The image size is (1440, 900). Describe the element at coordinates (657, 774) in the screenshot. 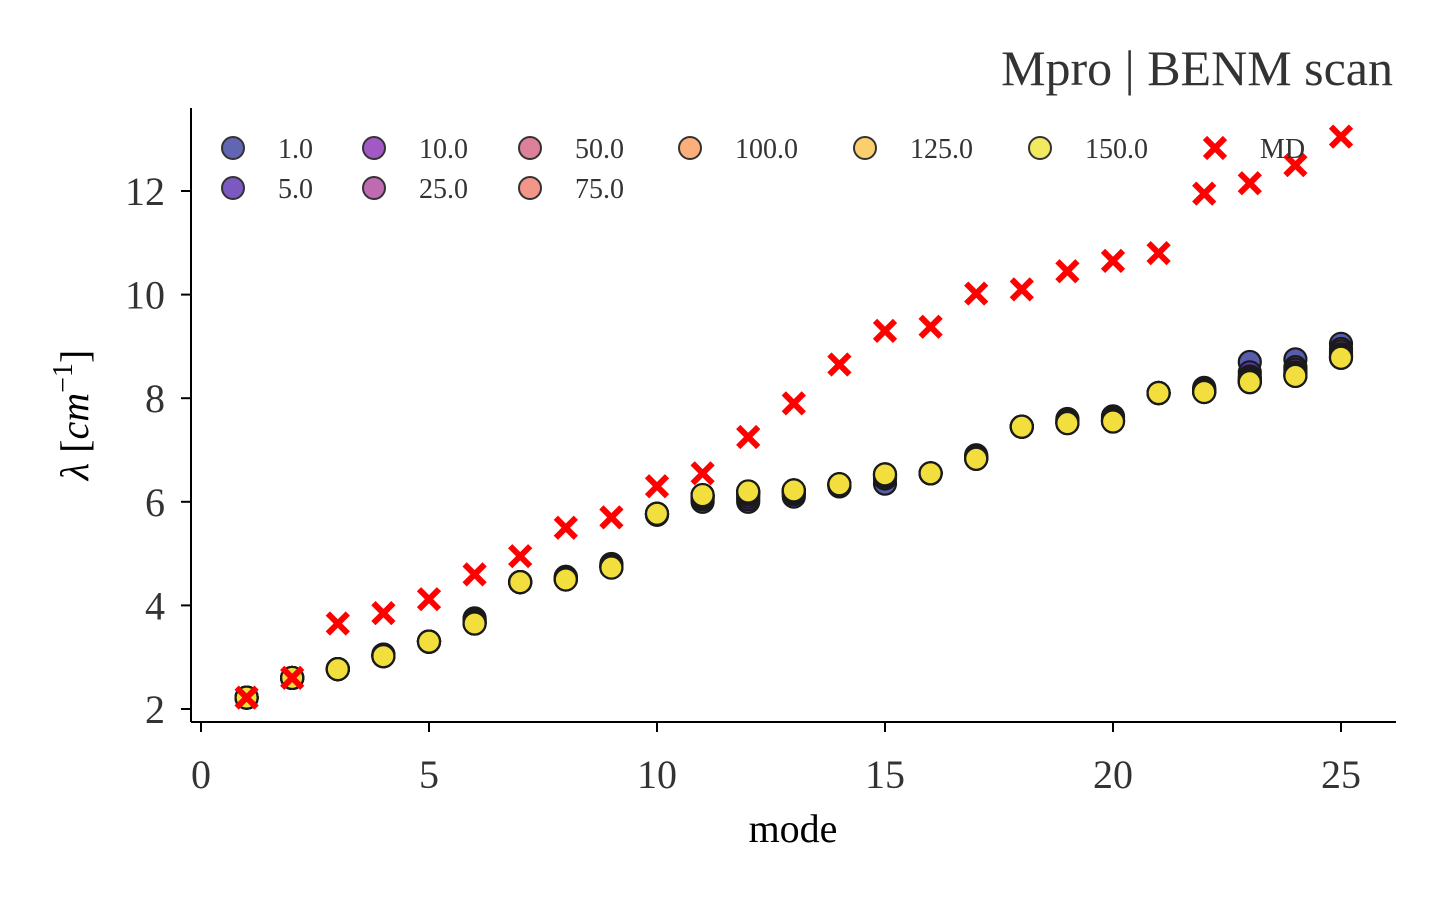

I see `x-tick-label: 10` at that location.